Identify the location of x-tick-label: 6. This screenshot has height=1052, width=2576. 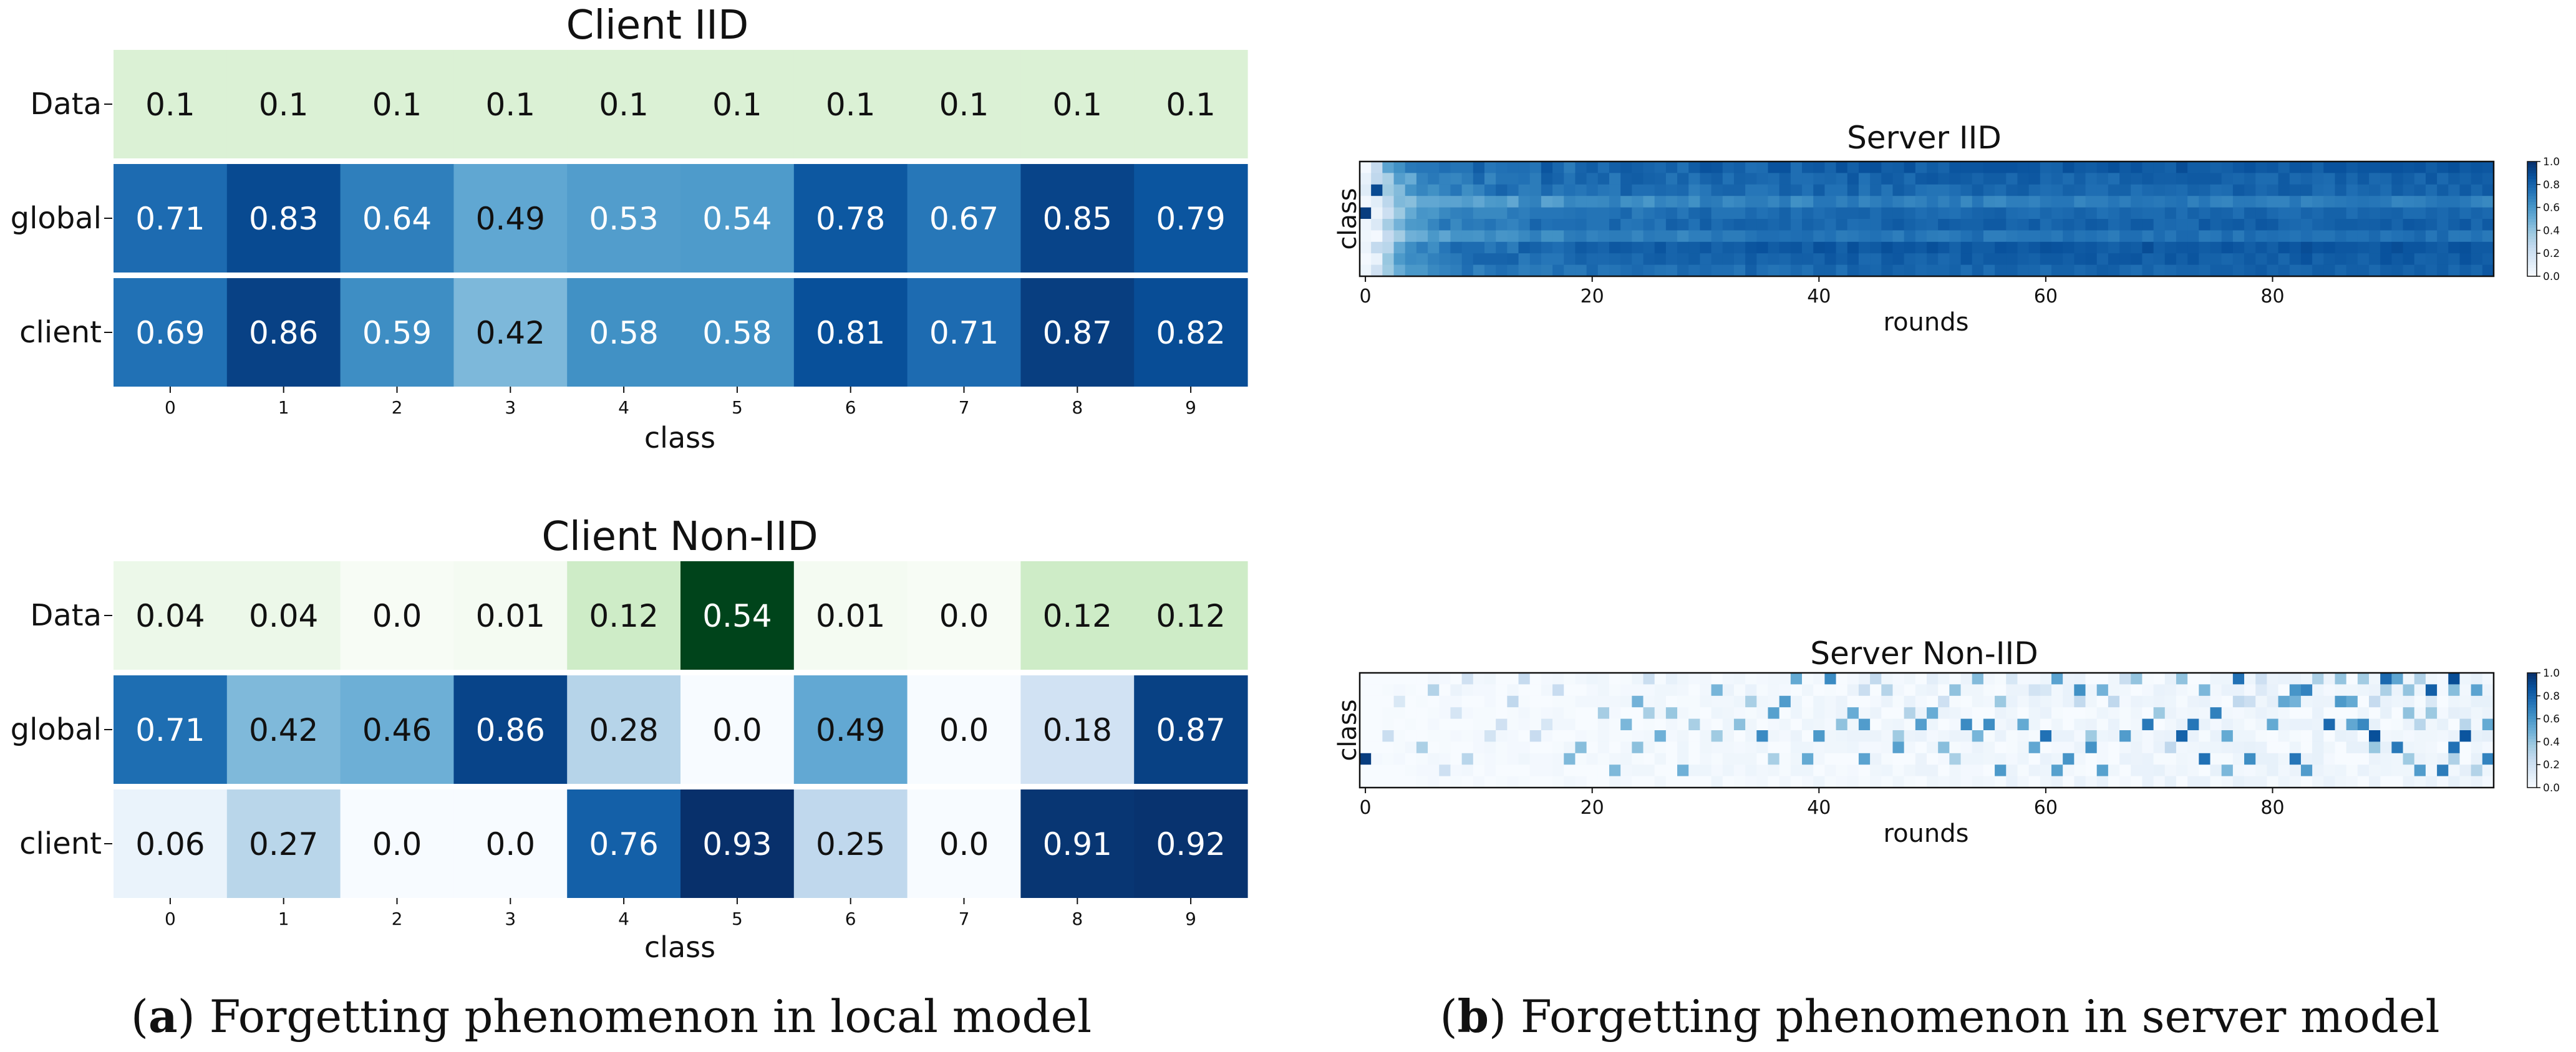
(850, 919).